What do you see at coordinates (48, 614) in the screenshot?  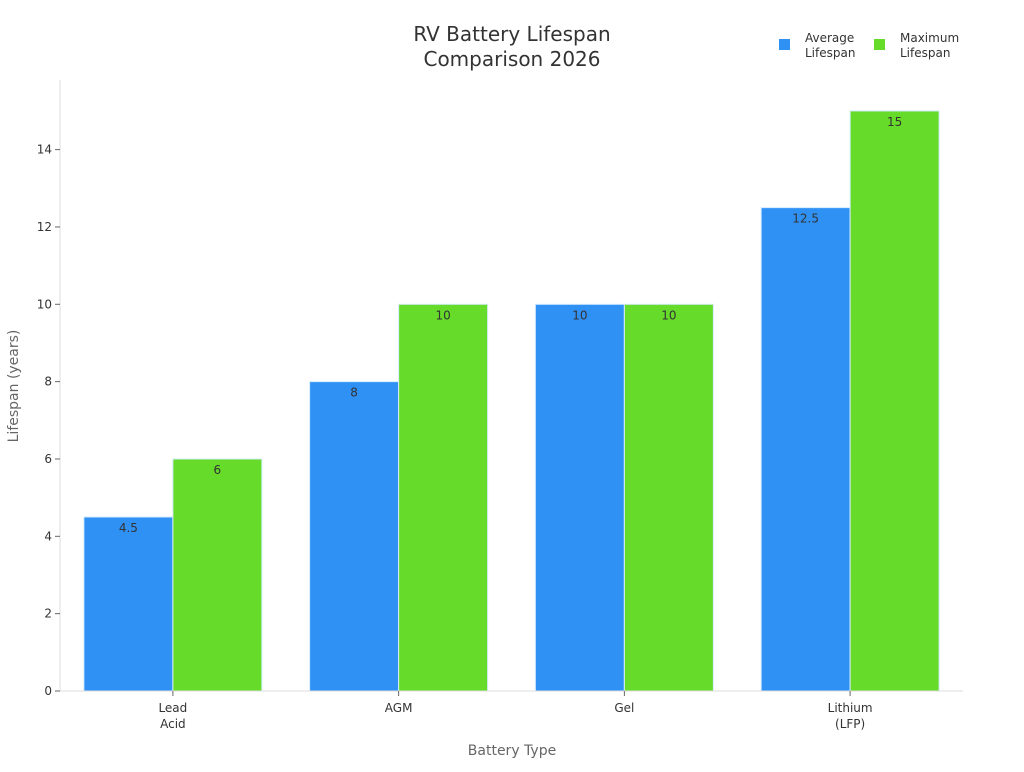 I see `y-tick-label: 2` at bounding box center [48, 614].